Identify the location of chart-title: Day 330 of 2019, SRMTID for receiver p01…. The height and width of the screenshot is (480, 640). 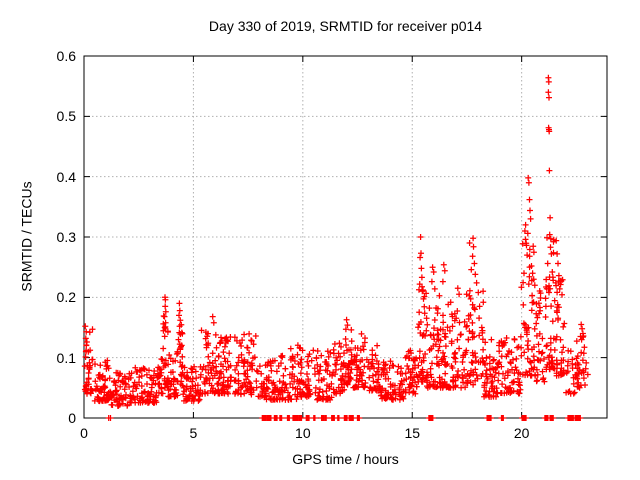
(345, 26).